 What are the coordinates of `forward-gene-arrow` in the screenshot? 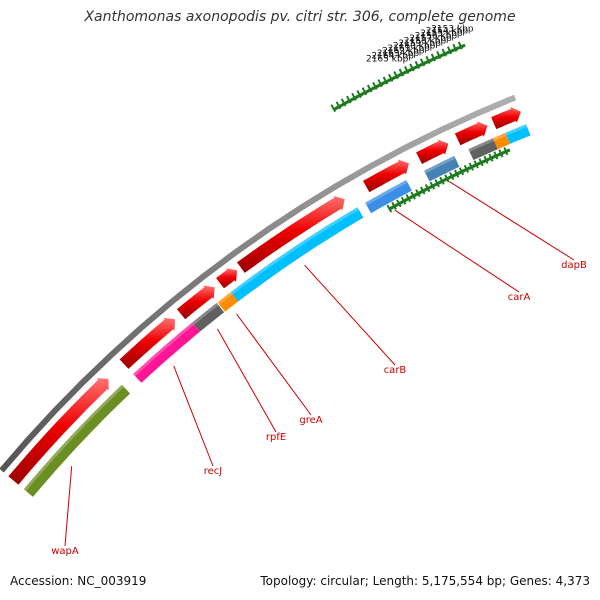 It's located at (386, 176).